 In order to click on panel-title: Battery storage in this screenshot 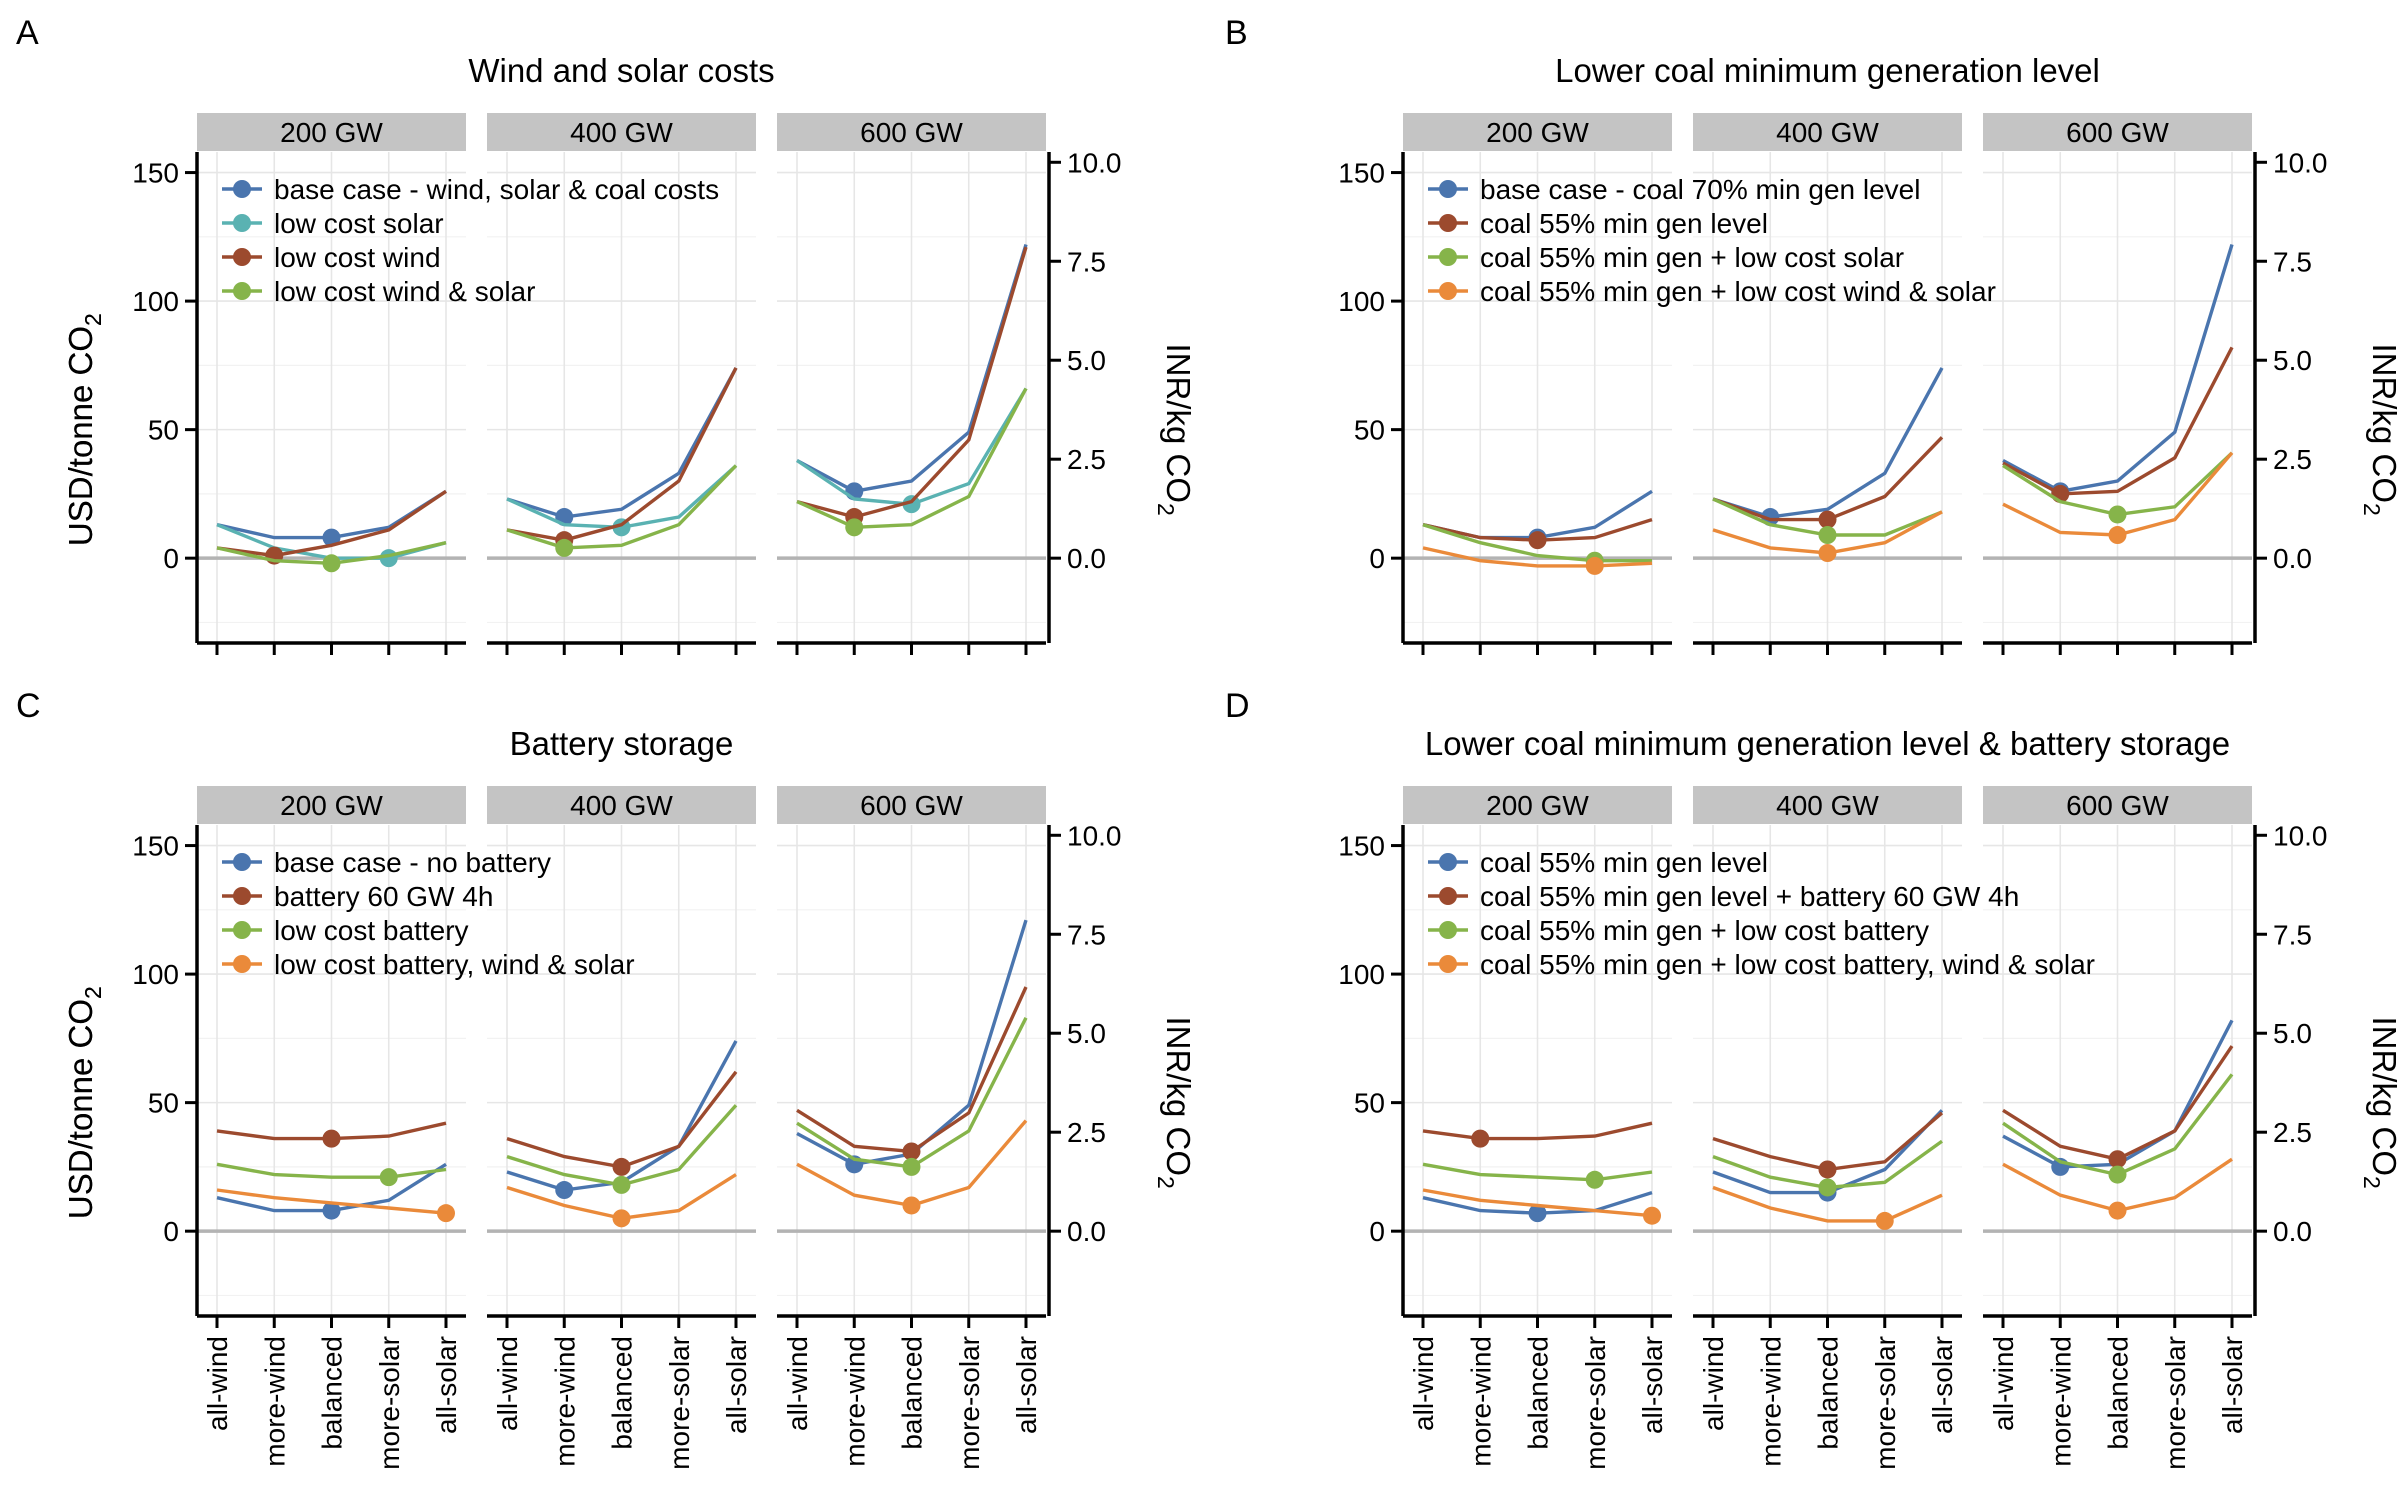, I will do `click(622, 743)`.